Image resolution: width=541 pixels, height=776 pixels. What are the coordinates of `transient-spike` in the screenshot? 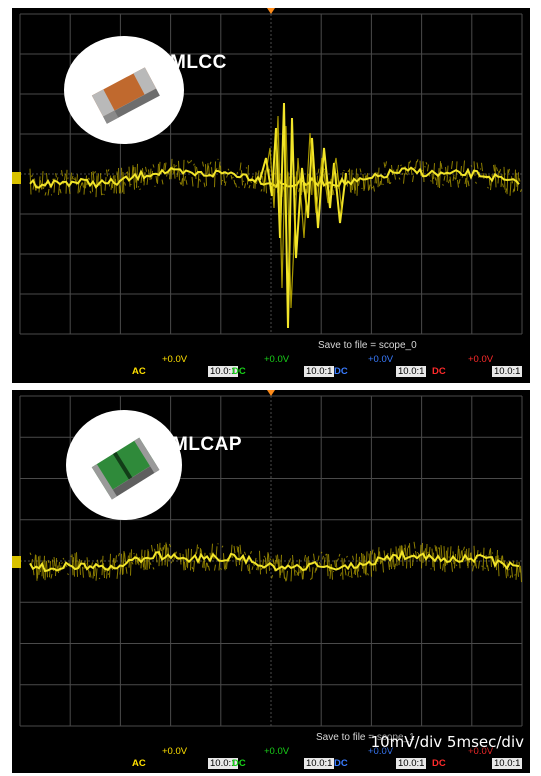 It's located at (303, 215).